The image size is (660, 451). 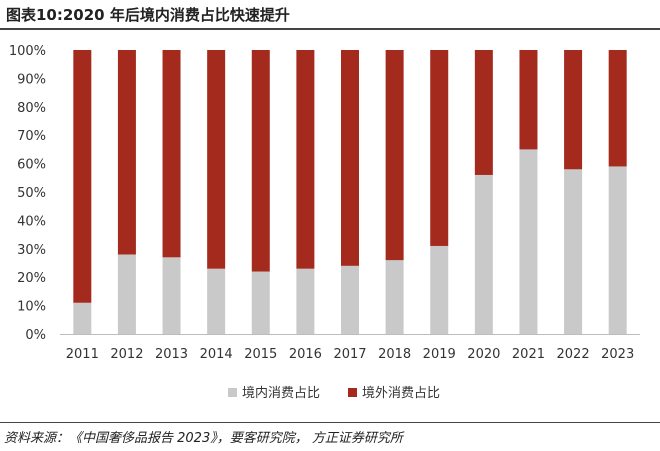 I want to click on domestic-bar-2018, so click(x=394, y=297).